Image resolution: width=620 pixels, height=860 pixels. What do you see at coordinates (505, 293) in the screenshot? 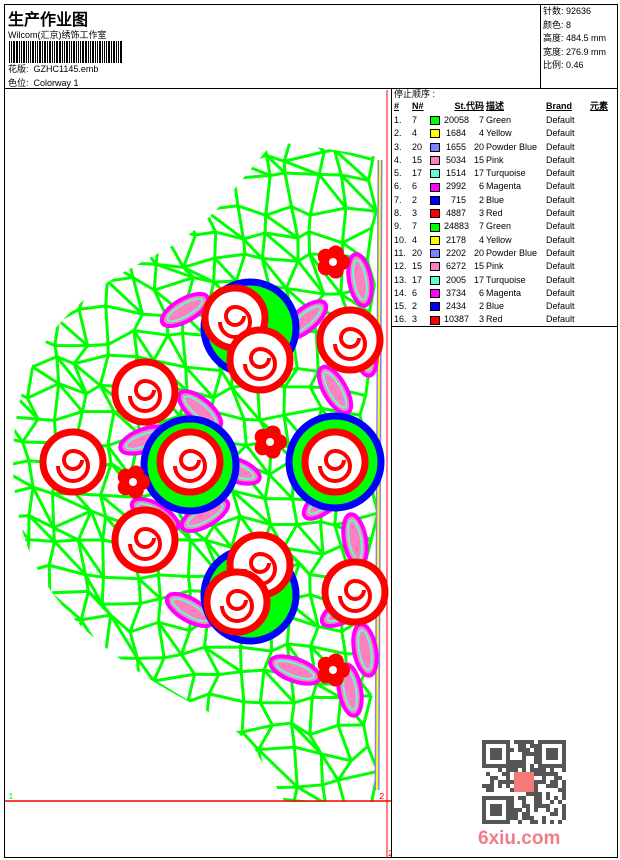
I see `table-row: 14. 6 3734 6 Magenta Default` at bounding box center [505, 293].